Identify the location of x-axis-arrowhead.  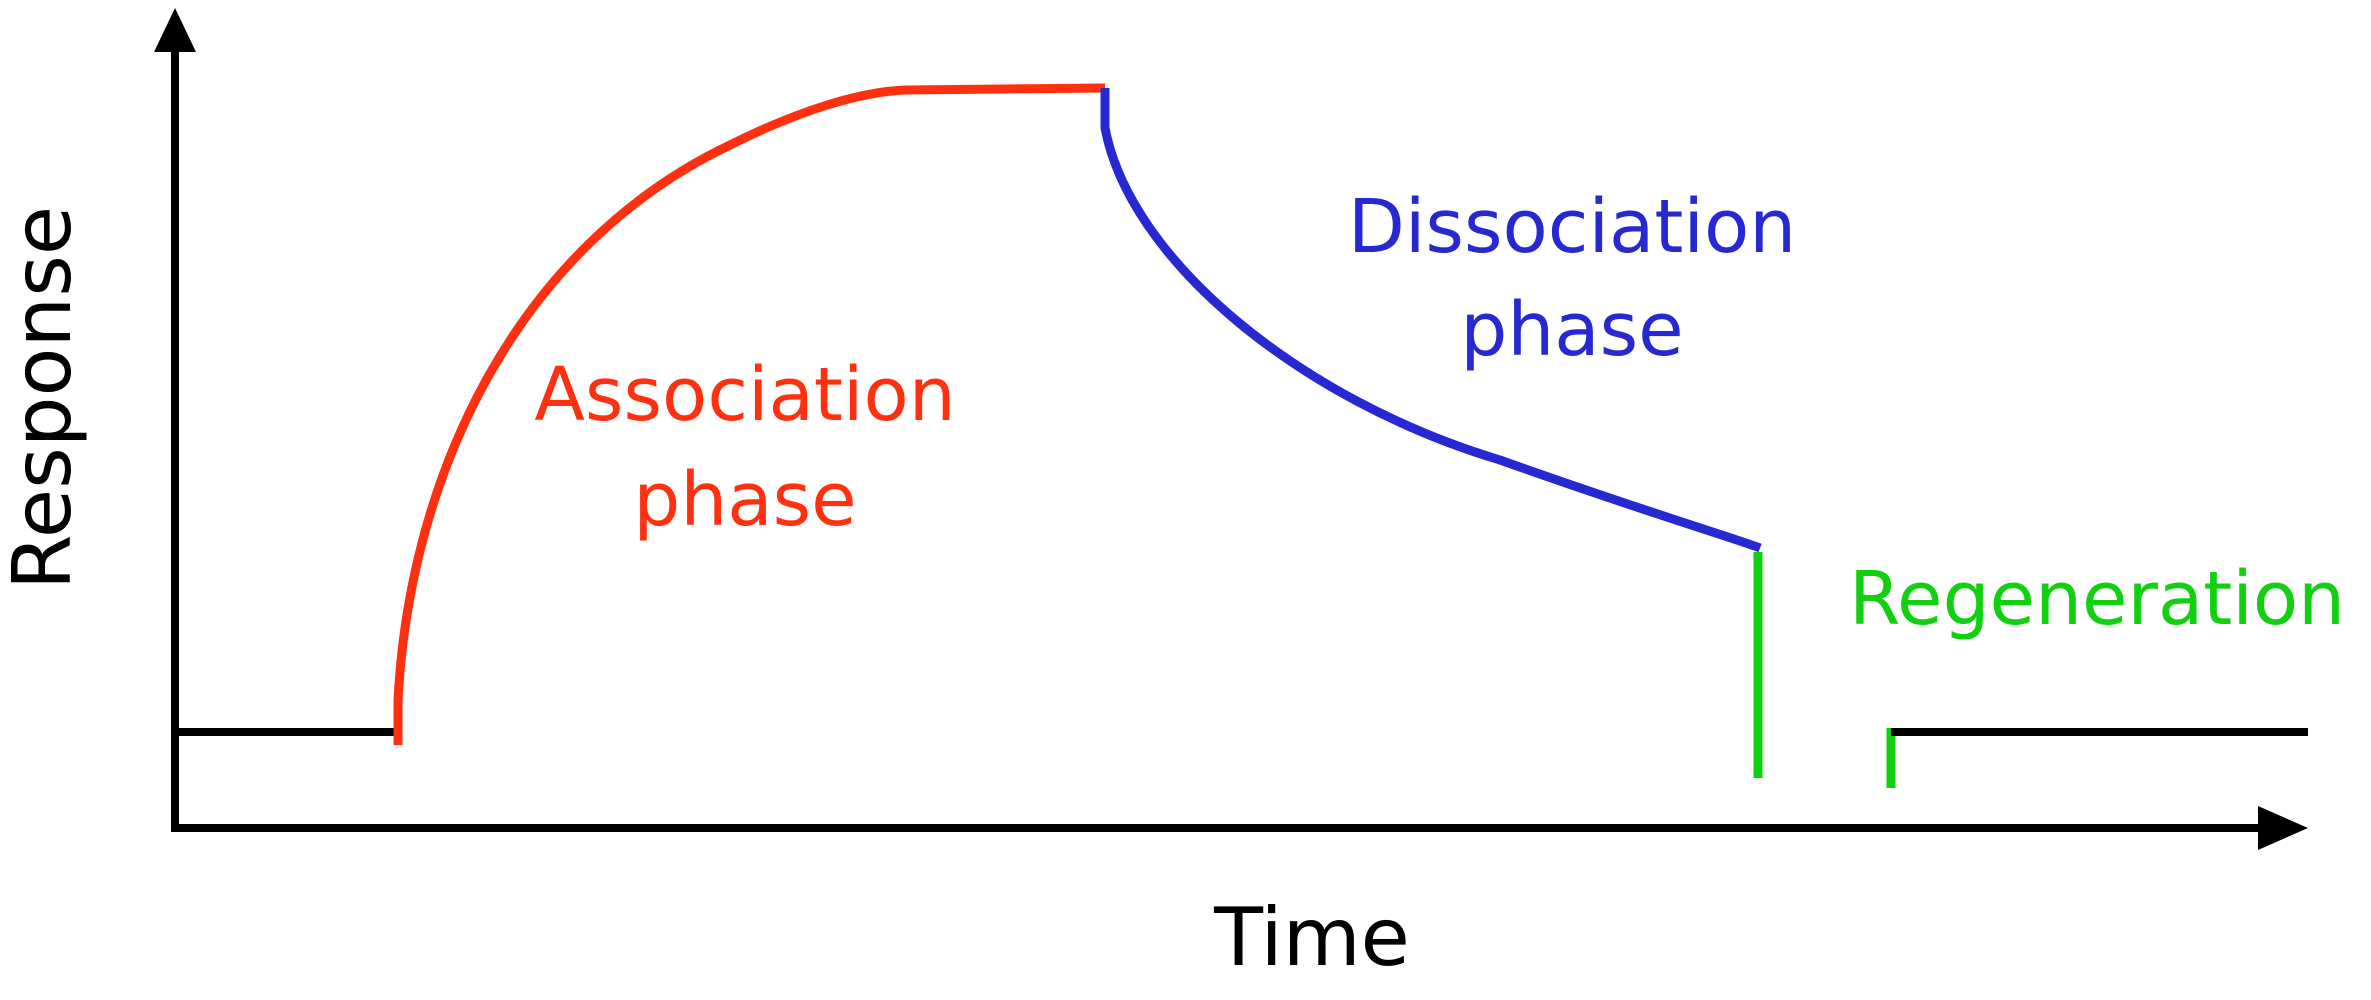
(2283, 828).